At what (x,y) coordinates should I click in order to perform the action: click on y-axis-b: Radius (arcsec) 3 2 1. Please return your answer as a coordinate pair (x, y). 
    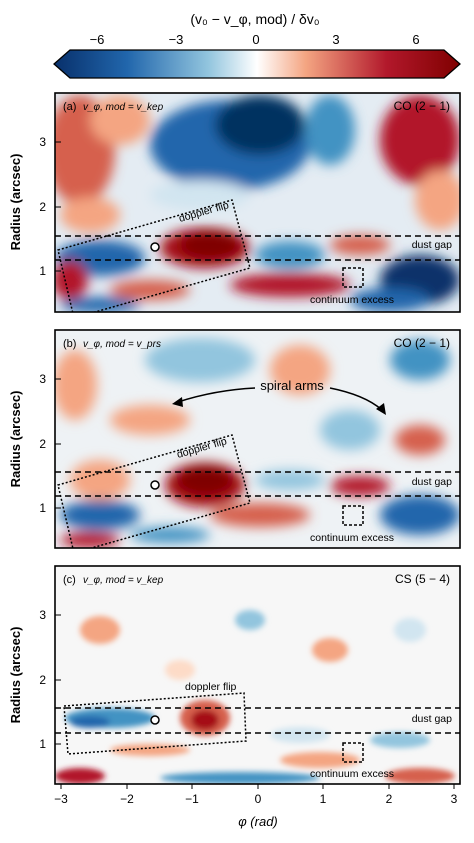
    Looking at the image, I should click on (34, 443).